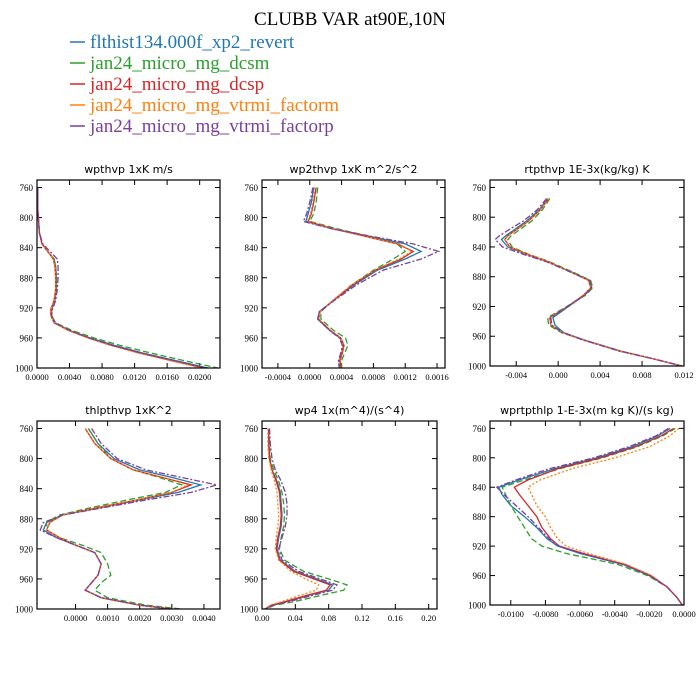  I want to click on x-tick-label: 0.004, so click(601, 375).